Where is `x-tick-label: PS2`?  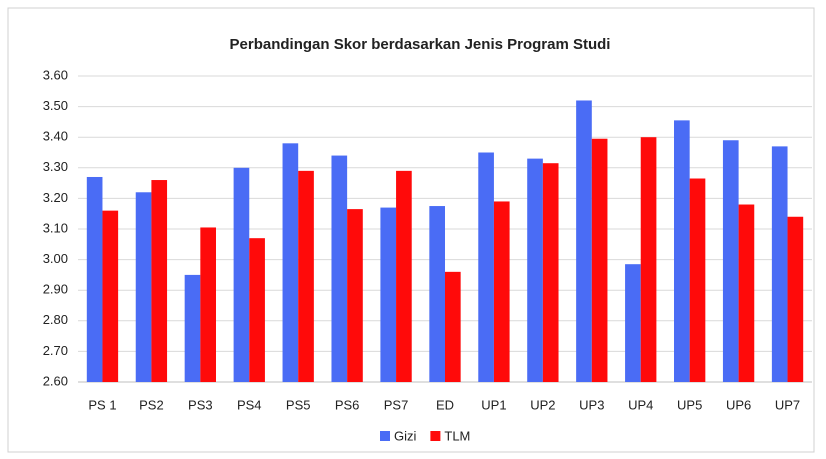 x-tick-label: PS2 is located at coordinates (151, 404).